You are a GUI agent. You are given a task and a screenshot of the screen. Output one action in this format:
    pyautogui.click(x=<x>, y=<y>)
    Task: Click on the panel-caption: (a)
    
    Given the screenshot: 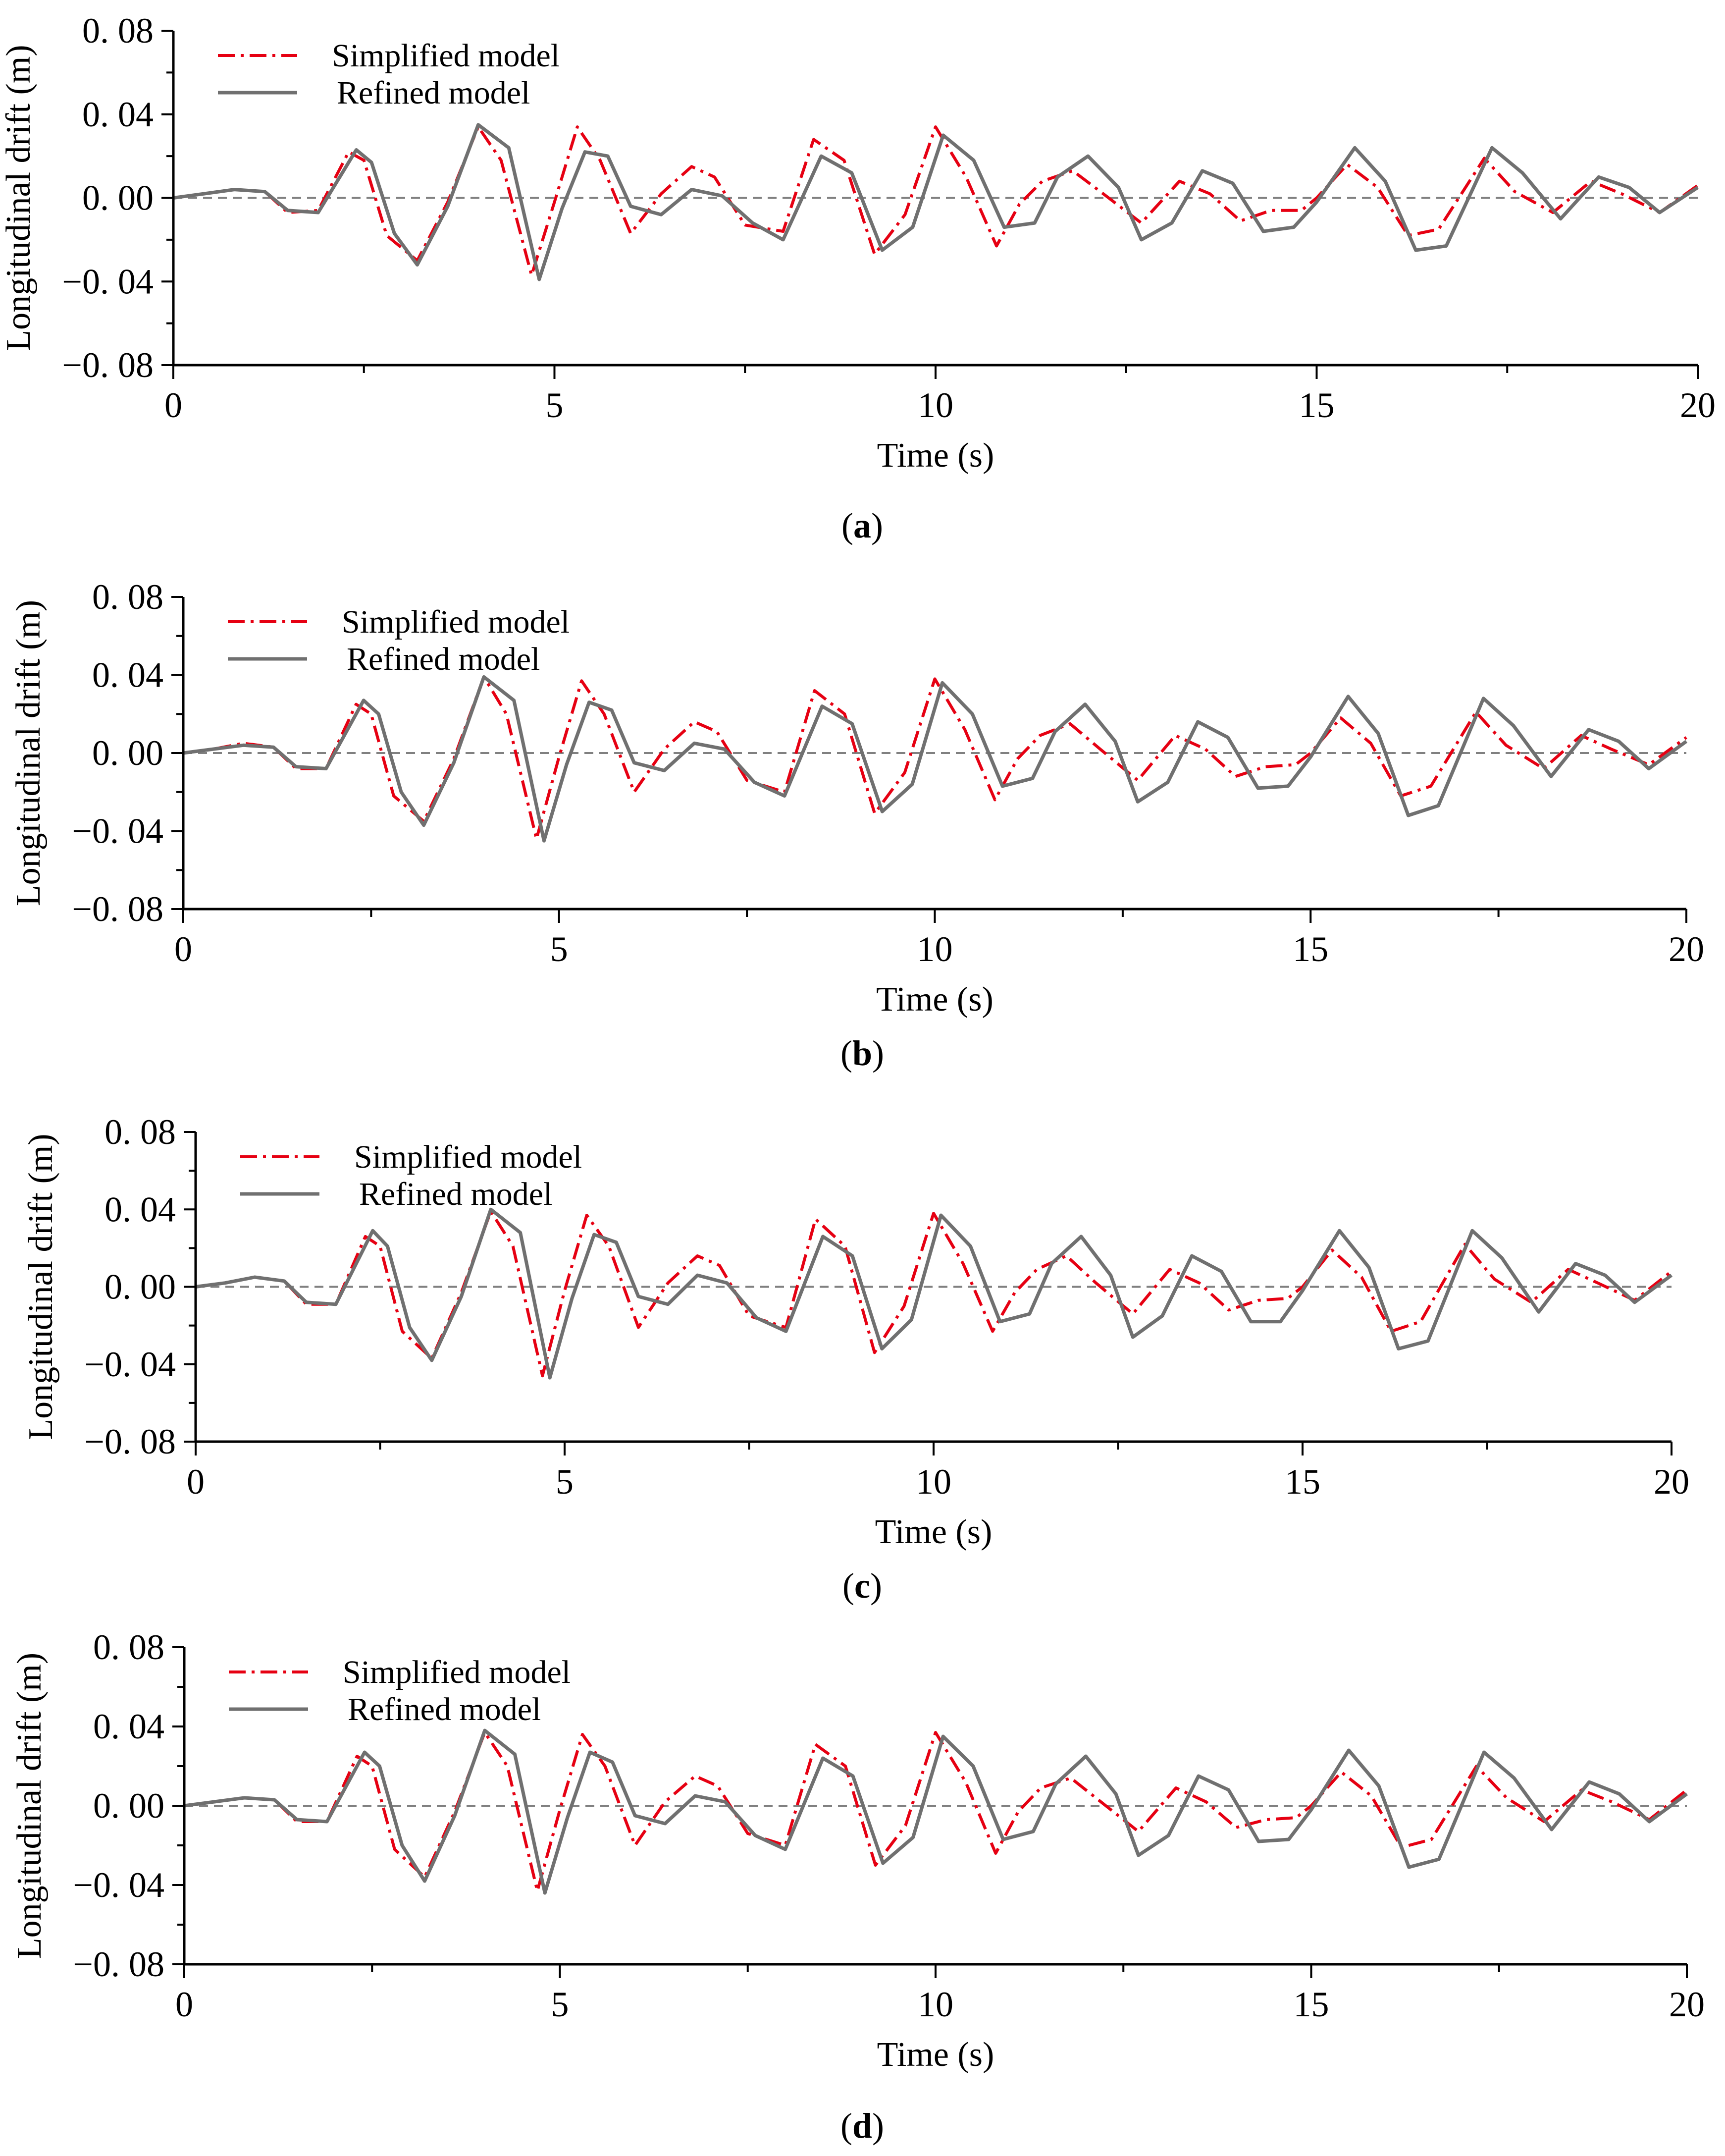 What is the action you would take?
    pyautogui.click(x=862, y=526)
    